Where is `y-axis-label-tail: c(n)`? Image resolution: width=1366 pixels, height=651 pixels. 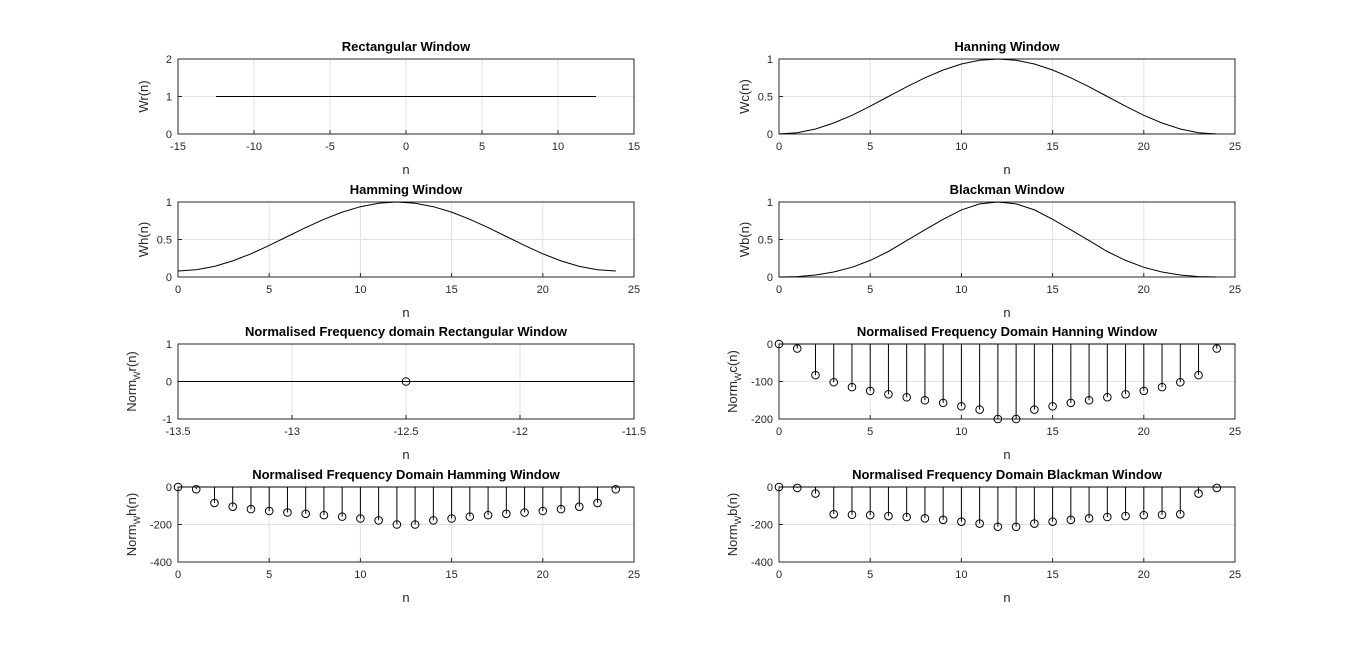
y-axis-label-tail: c(n) is located at coordinates (732, 361).